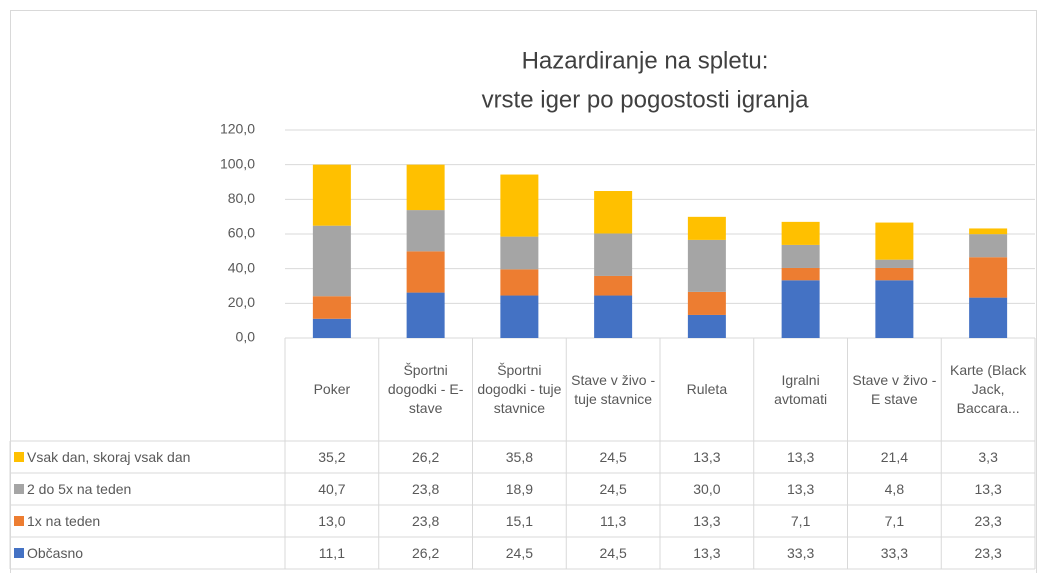  What do you see at coordinates (332, 520) in the screenshot?
I see `table-value: 13,0` at bounding box center [332, 520].